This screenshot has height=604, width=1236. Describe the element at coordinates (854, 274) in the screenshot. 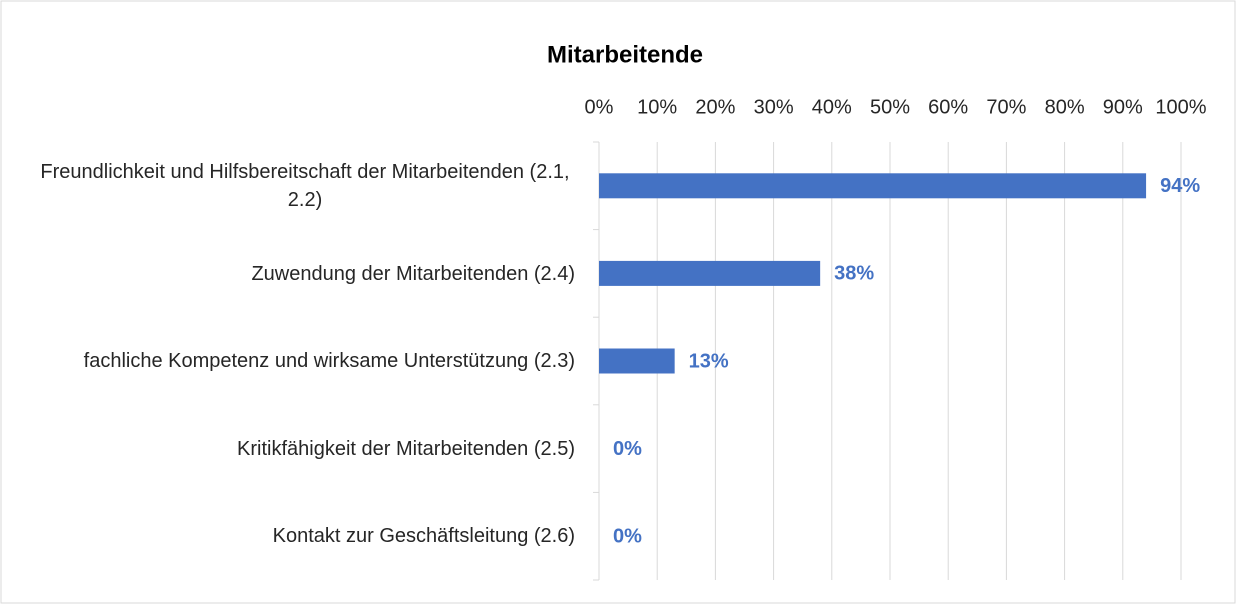

I see `data-label: 38%` at that location.